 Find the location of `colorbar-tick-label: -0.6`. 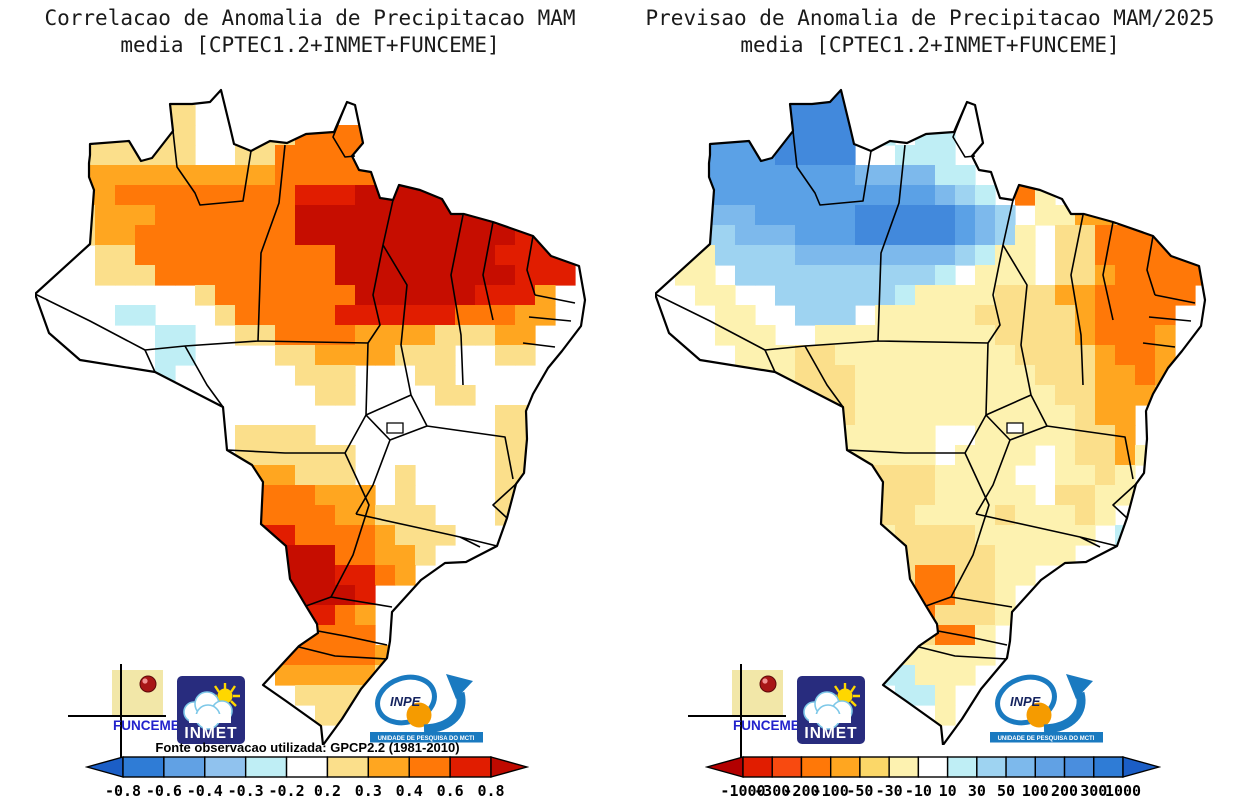

colorbar-tick-label: -0.6 is located at coordinates (164, 791).